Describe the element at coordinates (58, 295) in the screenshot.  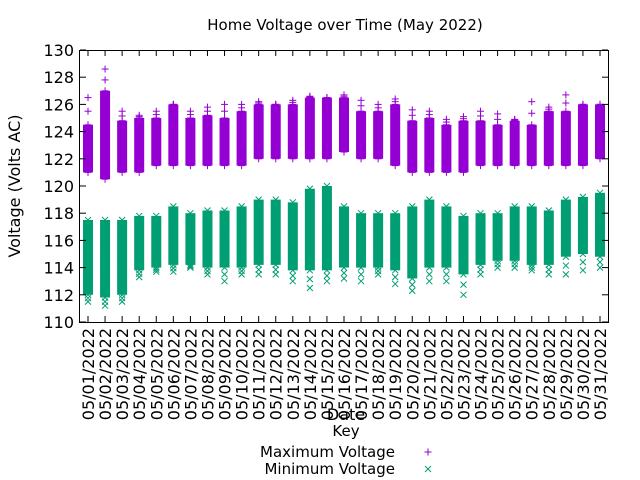
I see `y-tick-label: 112` at that location.